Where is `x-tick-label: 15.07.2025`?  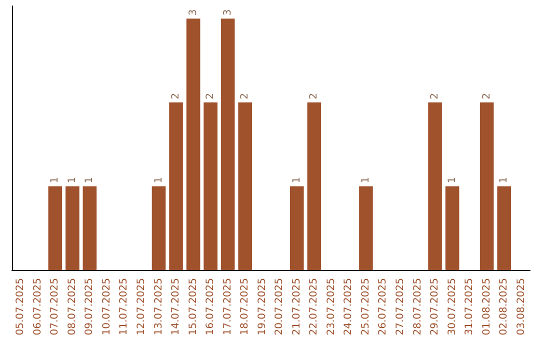
x-tick-label: 15.07.2025 is located at coordinates (193, 307).